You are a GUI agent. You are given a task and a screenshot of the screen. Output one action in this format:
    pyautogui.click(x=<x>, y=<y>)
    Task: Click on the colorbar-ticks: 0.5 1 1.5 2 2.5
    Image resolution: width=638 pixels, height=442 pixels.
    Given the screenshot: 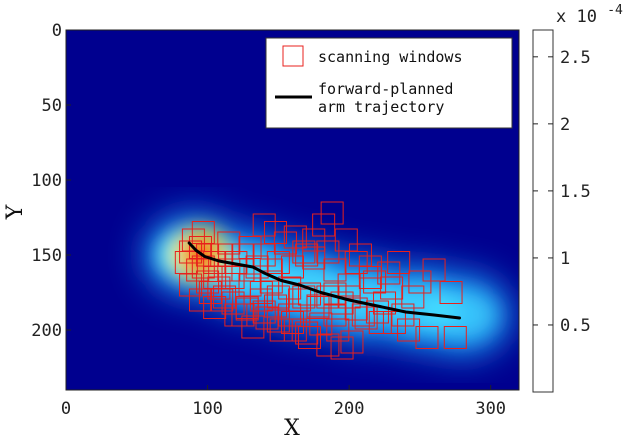 What is the action you would take?
    pyautogui.click(x=562, y=192)
    